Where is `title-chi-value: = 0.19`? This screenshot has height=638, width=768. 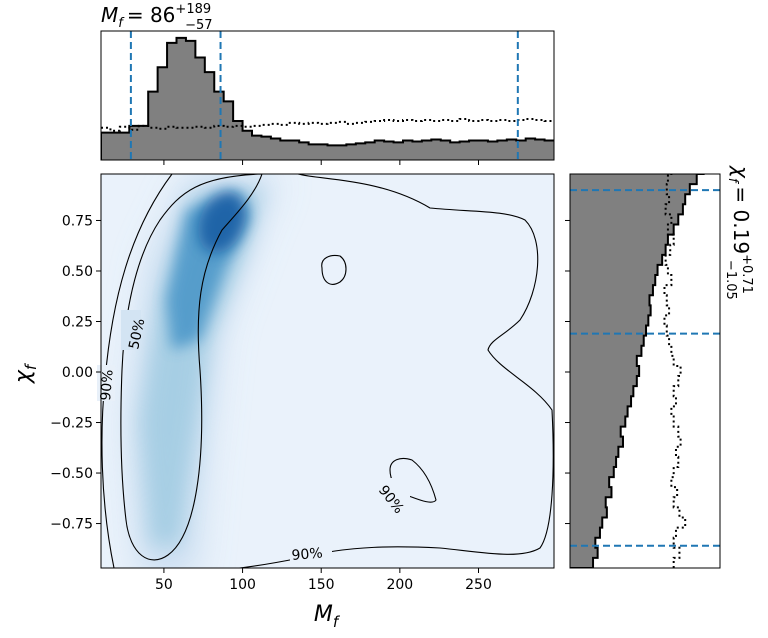 title-chi-value: = 0.19 is located at coordinates (741, 220).